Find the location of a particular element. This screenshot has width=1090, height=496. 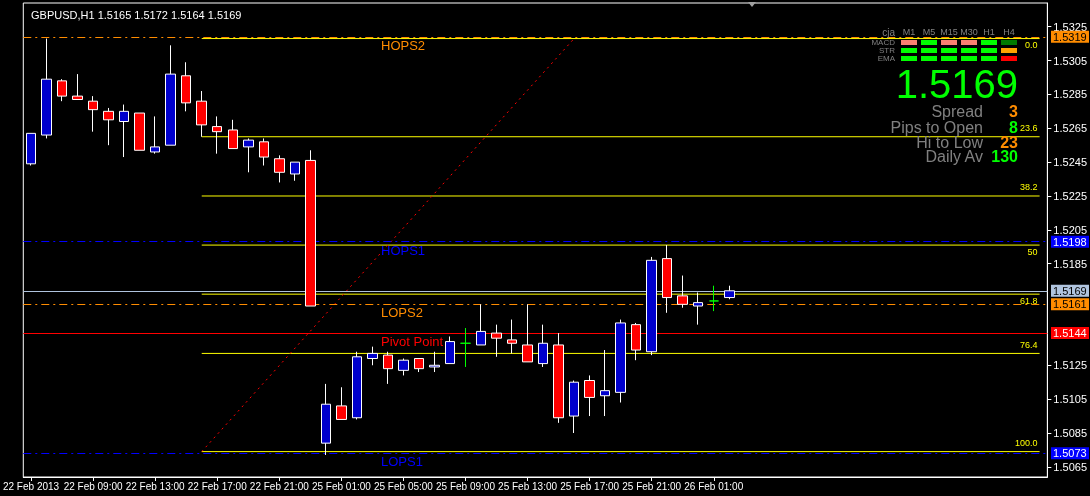

annotation: 1.5169 is located at coordinates (956, 84).